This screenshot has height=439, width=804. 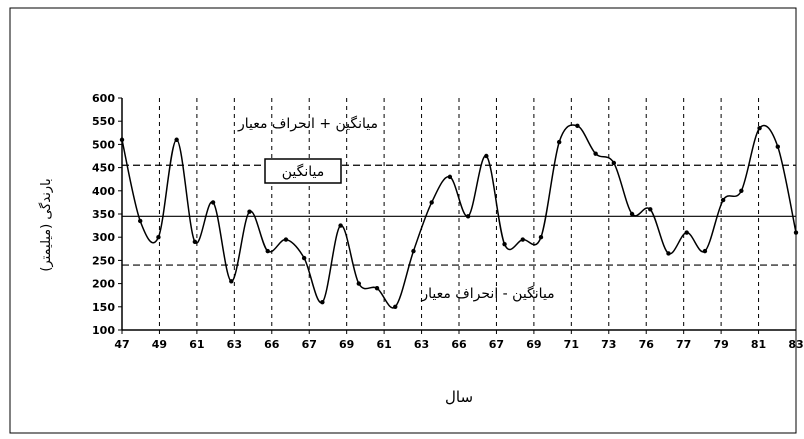 I want to click on y-tick-label: 550, so click(x=103, y=121).